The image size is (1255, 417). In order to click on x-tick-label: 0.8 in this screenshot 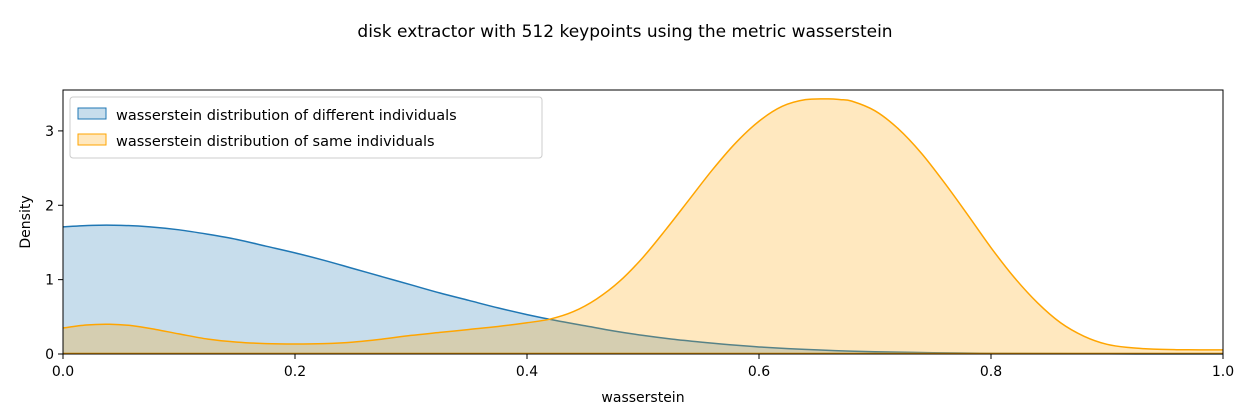, I will do `click(991, 372)`.